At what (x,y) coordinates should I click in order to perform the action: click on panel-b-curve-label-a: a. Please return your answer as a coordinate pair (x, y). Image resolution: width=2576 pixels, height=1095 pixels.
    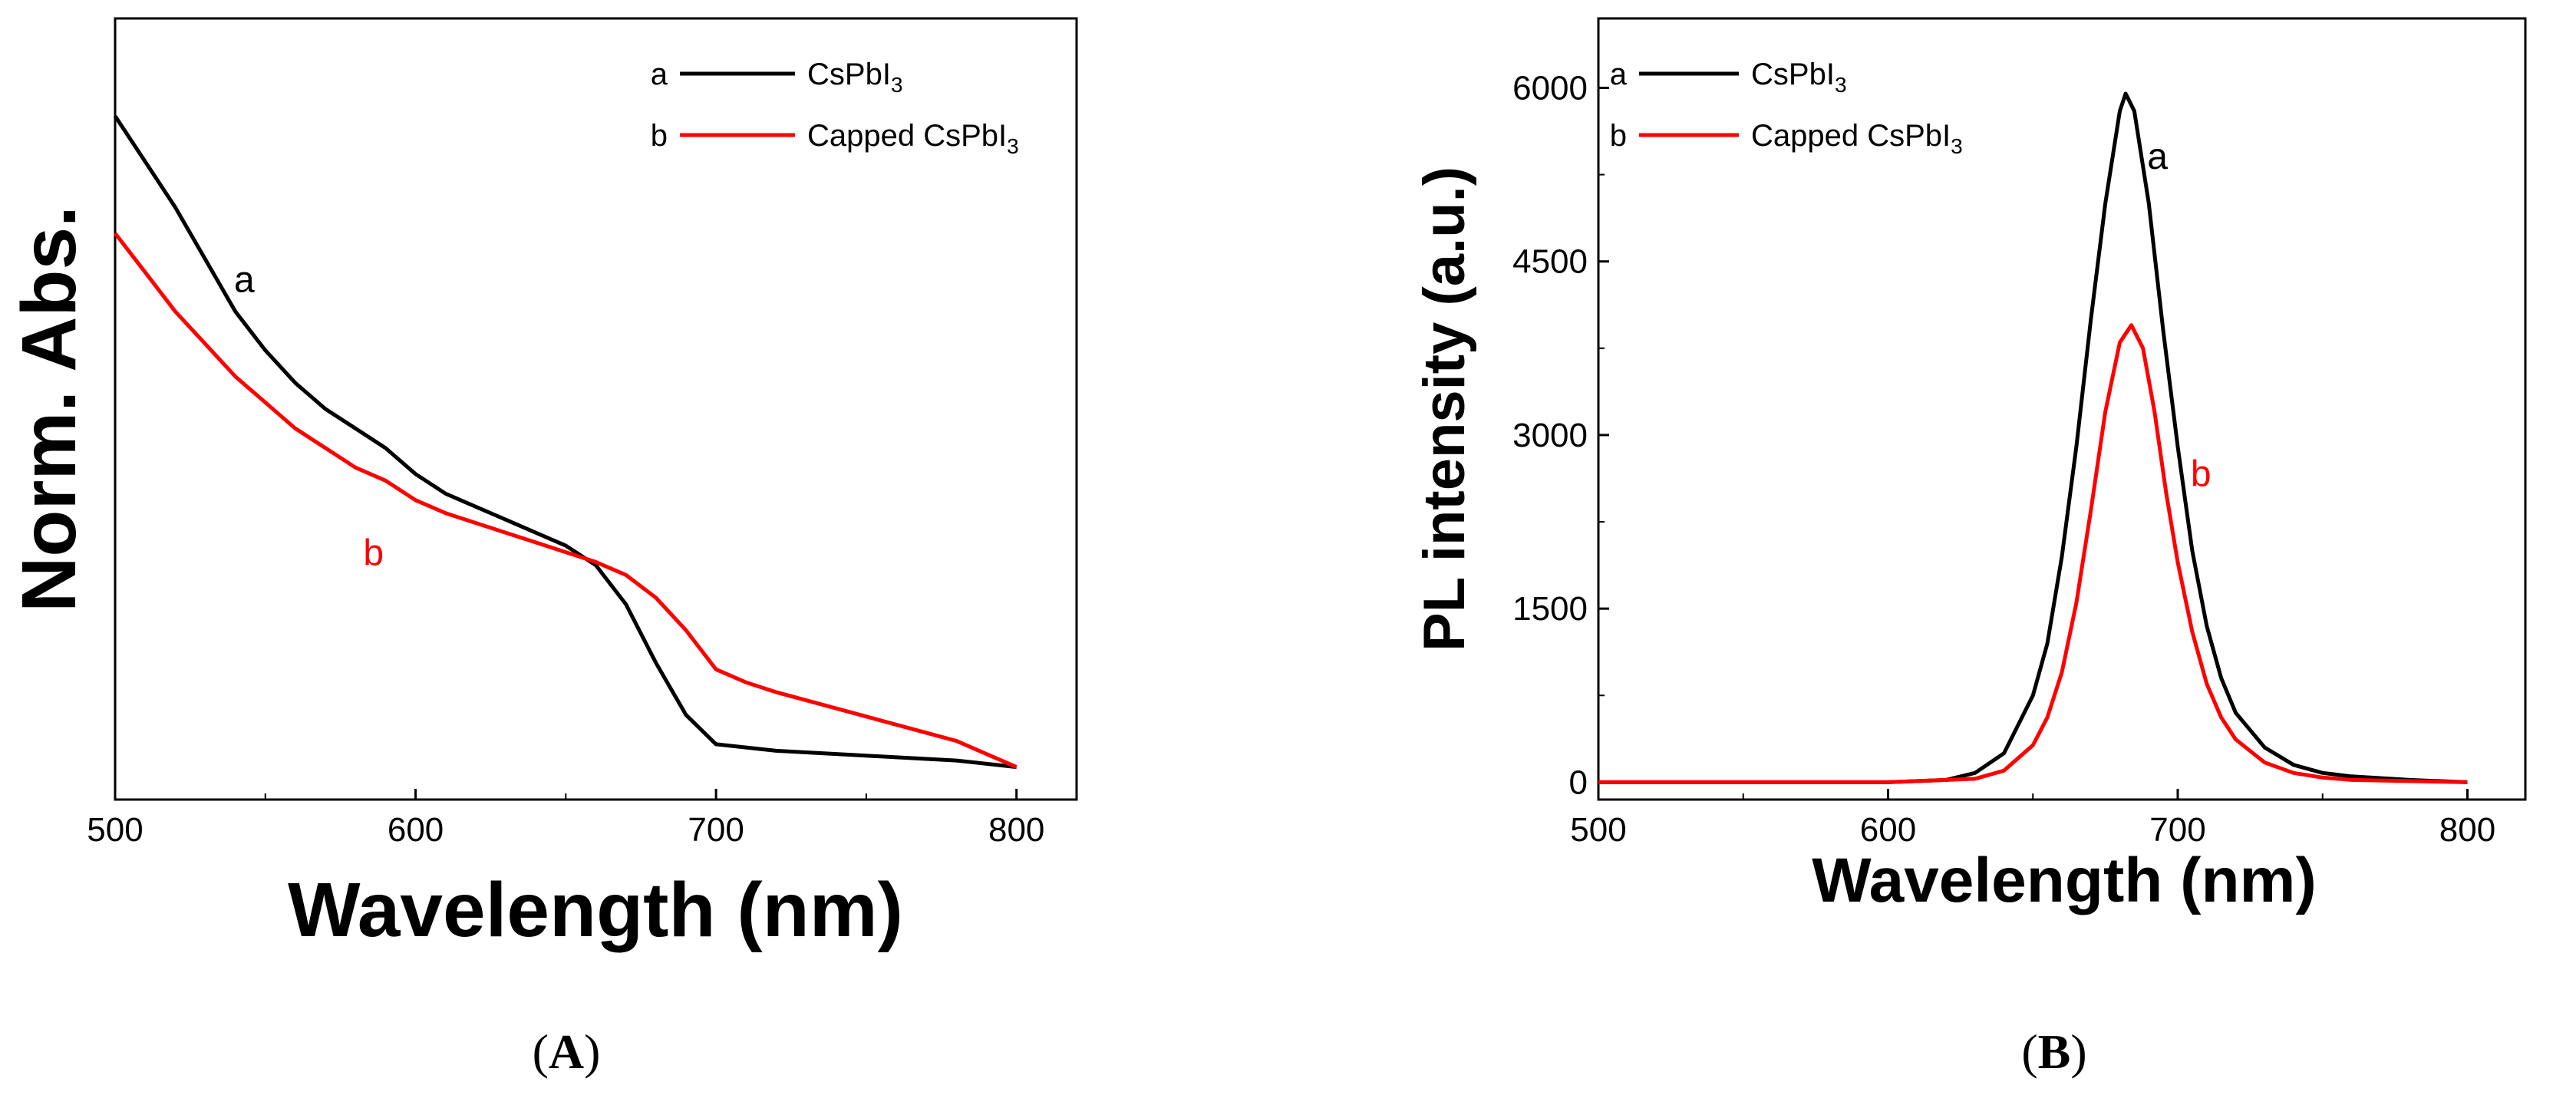
    Looking at the image, I should click on (2157, 157).